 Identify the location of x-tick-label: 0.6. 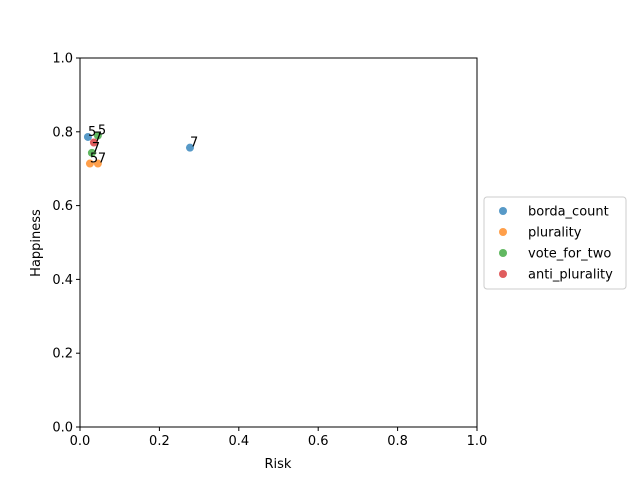
(318, 441).